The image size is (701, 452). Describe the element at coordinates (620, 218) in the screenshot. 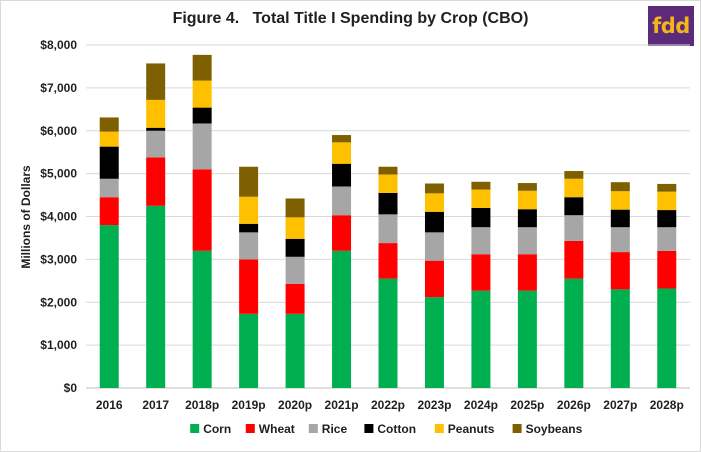

I see `bar-cotton-2027p` at that location.